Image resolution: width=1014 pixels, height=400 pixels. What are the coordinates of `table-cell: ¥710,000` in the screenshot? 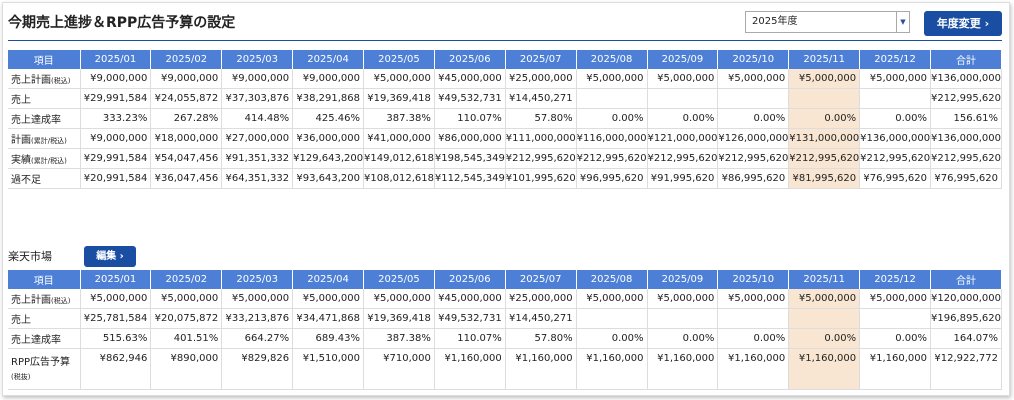 It's located at (399, 369).